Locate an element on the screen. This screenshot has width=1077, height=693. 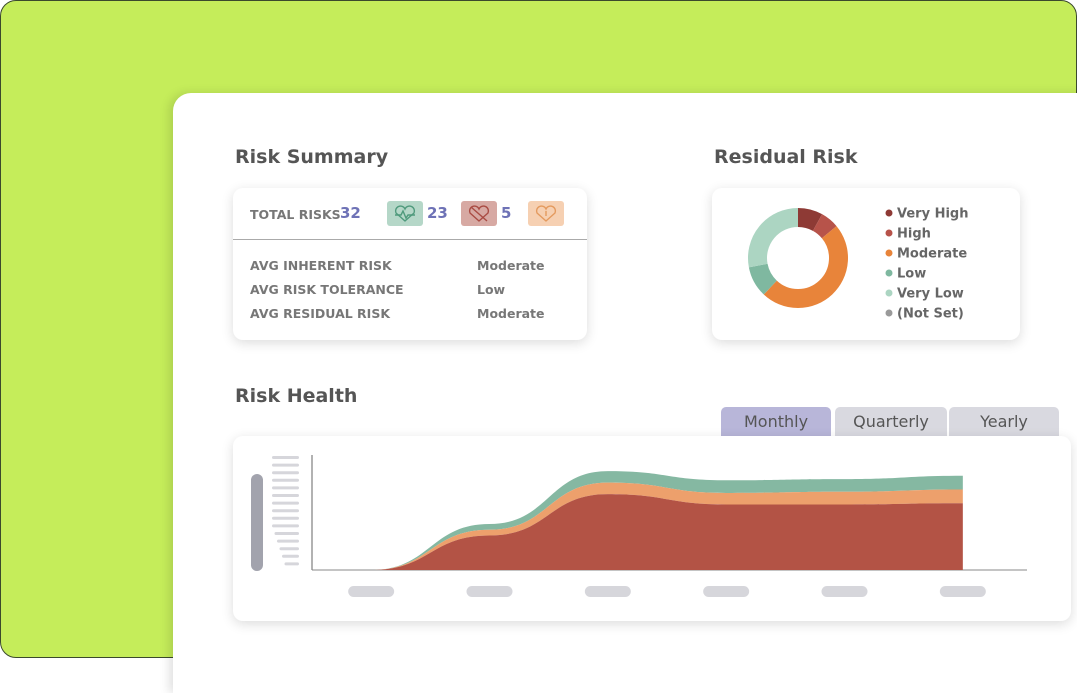
row-label: AVG RESIDUAL RISK is located at coordinates (320, 313).